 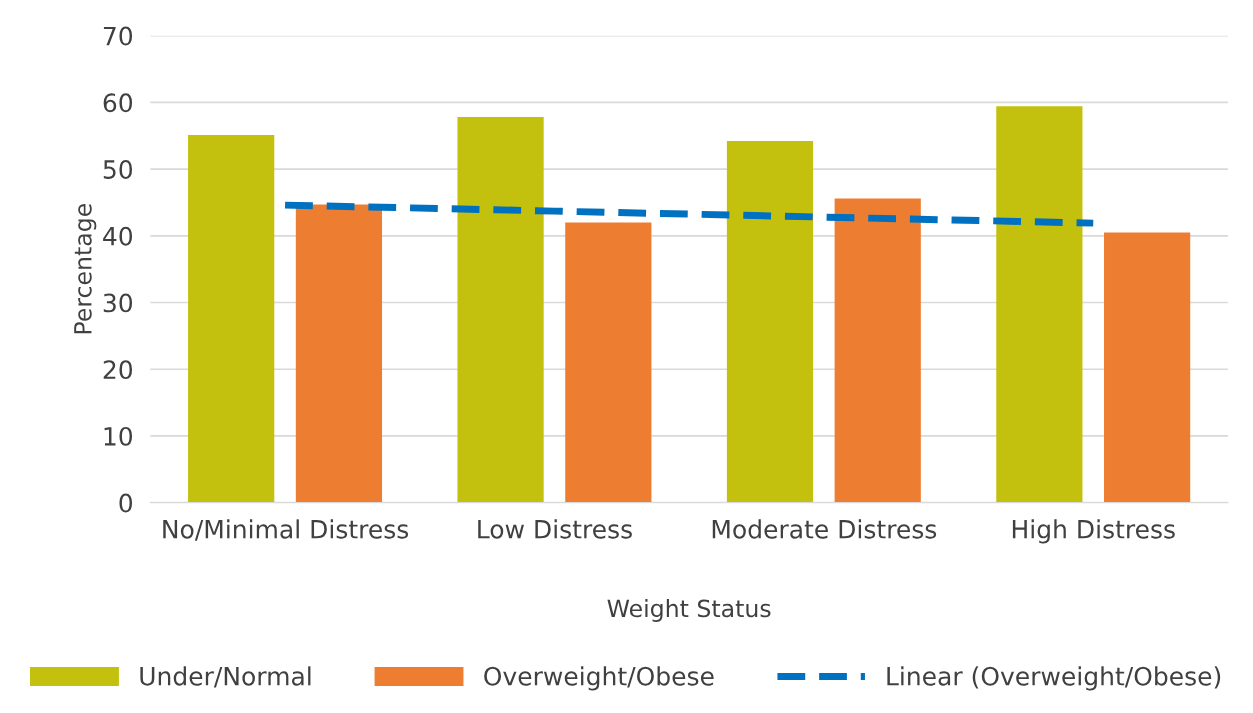 What do you see at coordinates (555, 529) in the screenshot?
I see `x-tick-label: Low Distress` at bounding box center [555, 529].